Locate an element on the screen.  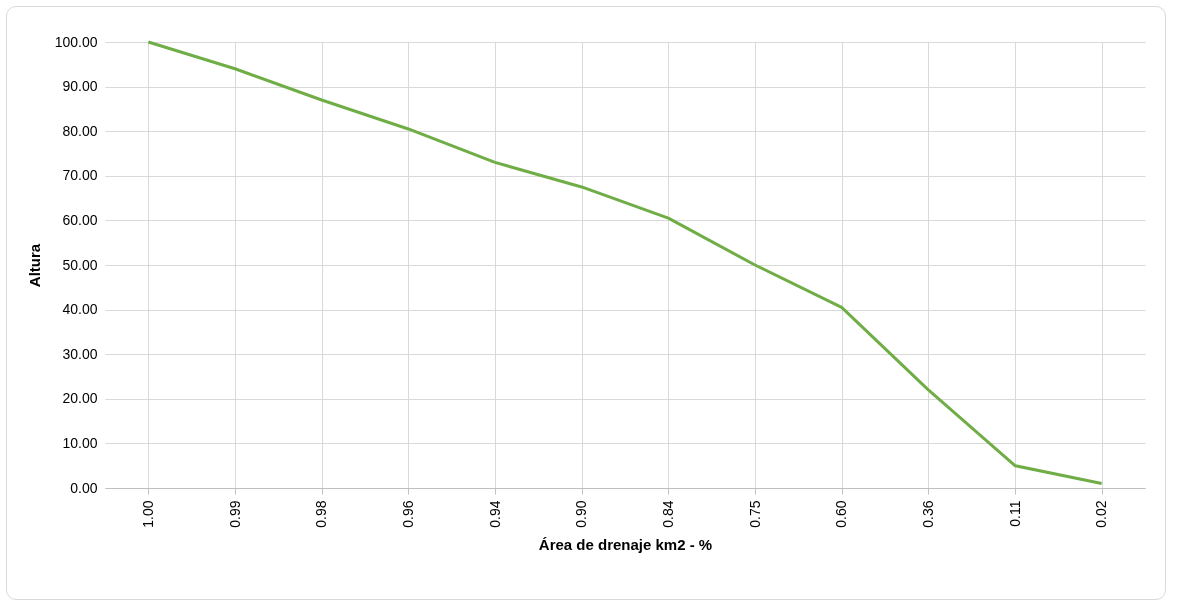
x-tick-label: 0.60 is located at coordinates (841, 514).